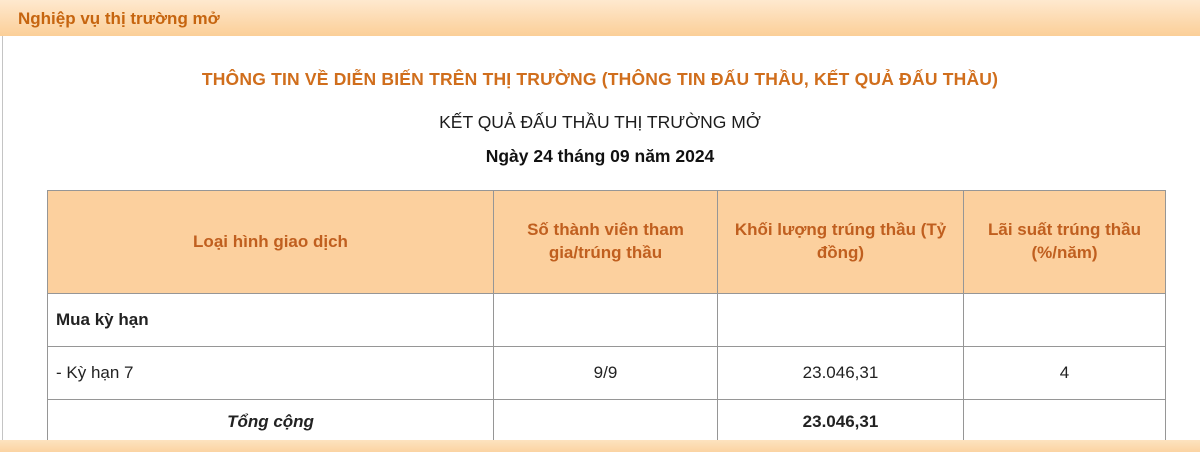  I want to click on table-row-term7: - Kỳ hạn 7 9/9 23.046,31 4, so click(606, 373).